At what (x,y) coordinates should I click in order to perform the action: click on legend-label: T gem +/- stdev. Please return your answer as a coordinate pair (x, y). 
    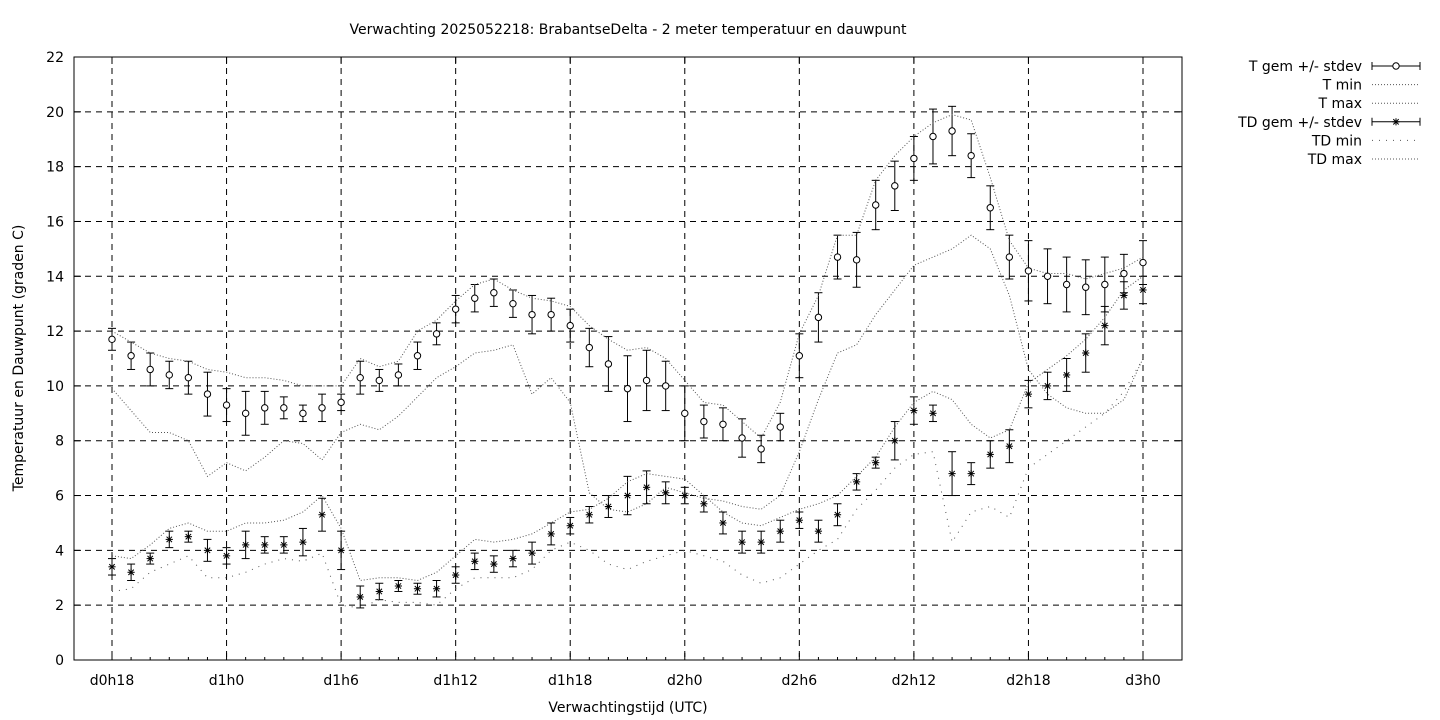
    Looking at the image, I should click on (1305, 67).